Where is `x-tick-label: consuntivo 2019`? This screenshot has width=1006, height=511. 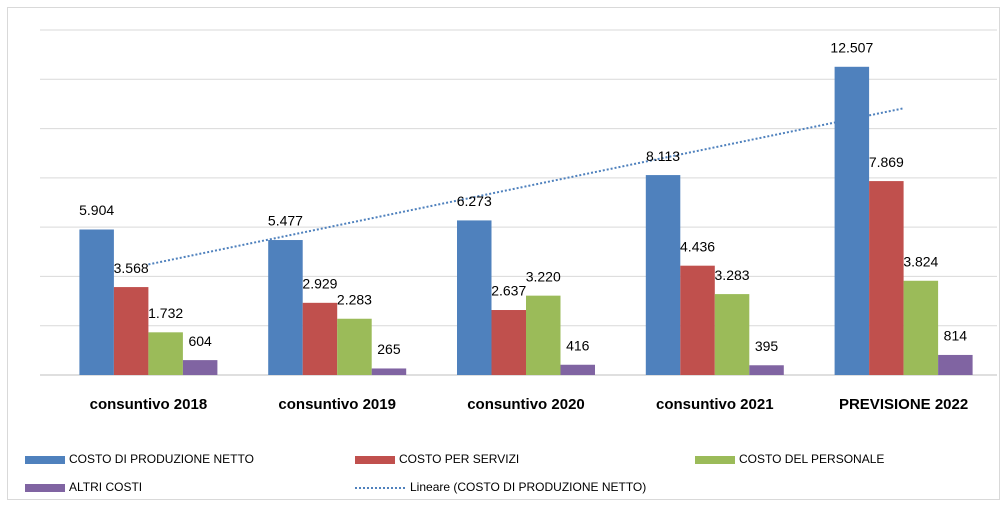
x-tick-label: consuntivo 2019 is located at coordinates (337, 404).